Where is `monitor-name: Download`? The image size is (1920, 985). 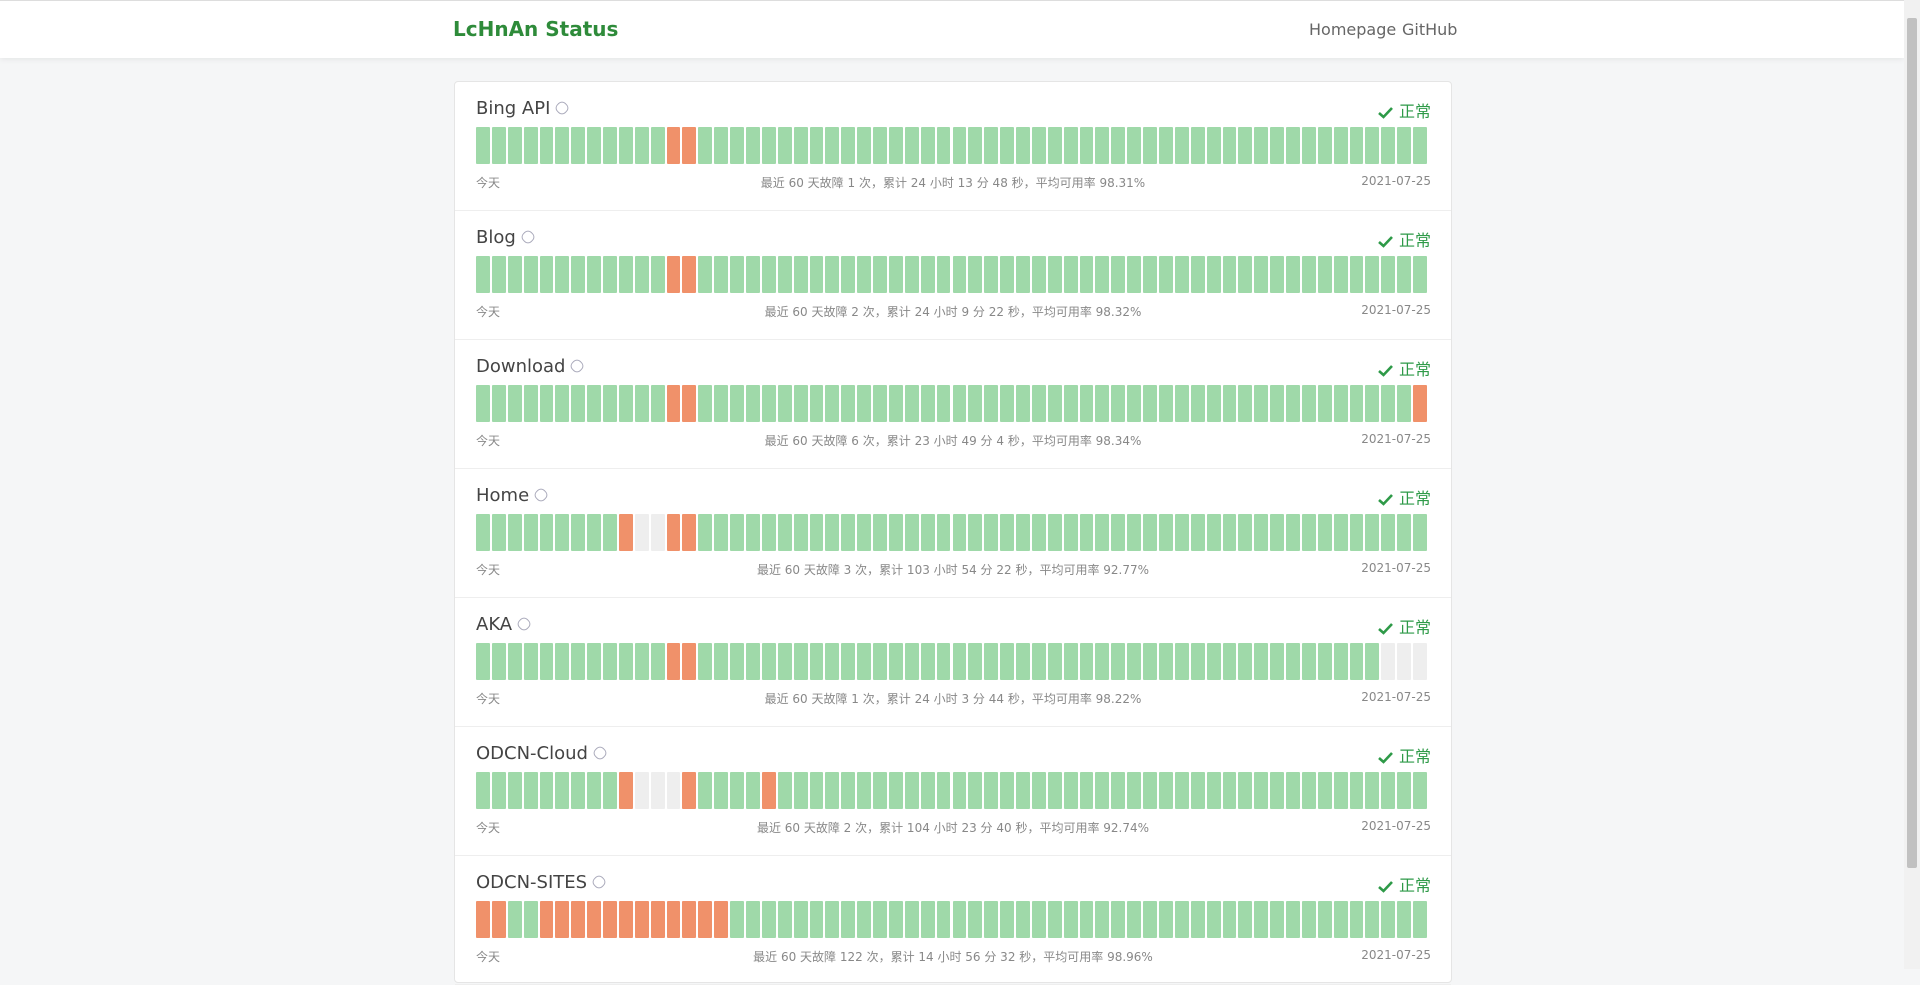 monitor-name: Download is located at coordinates (531, 366).